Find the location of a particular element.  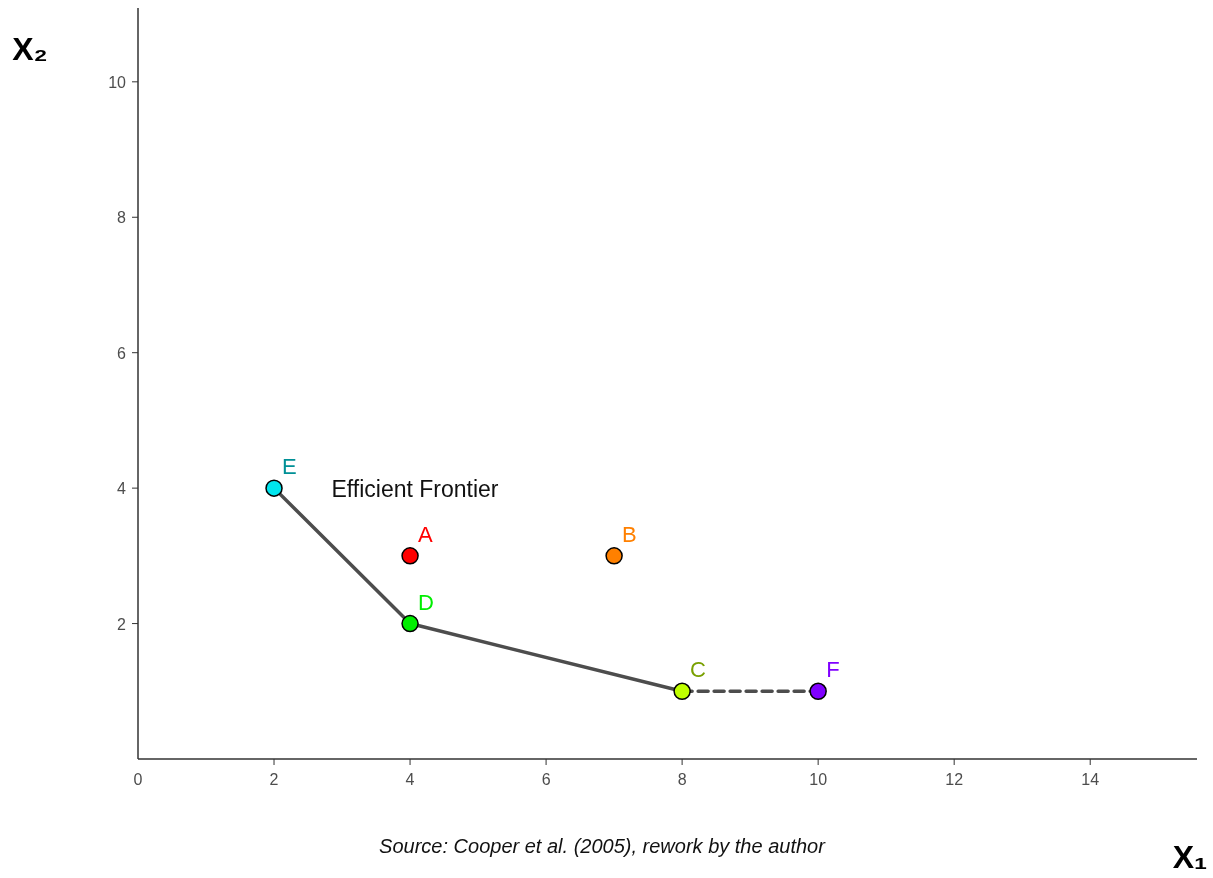

x-tick-label: 0 is located at coordinates (138, 779).